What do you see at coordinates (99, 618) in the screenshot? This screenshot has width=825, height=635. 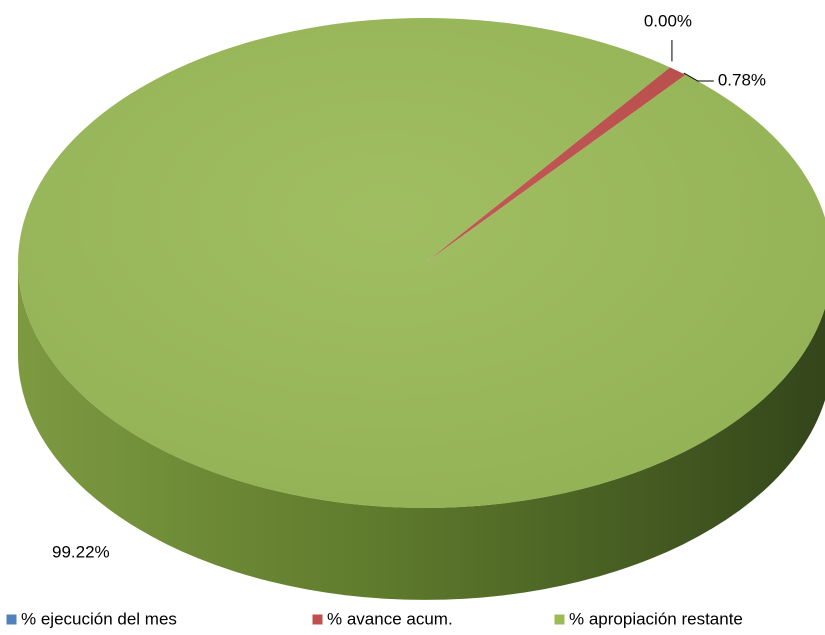 I see `legend-label: % ejecución del mes` at bounding box center [99, 618].